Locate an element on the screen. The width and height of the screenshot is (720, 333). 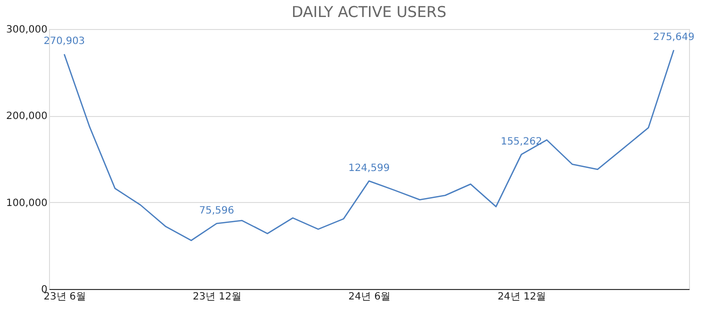
y-tick-label: 200,000 is located at coordinates (27, 116).